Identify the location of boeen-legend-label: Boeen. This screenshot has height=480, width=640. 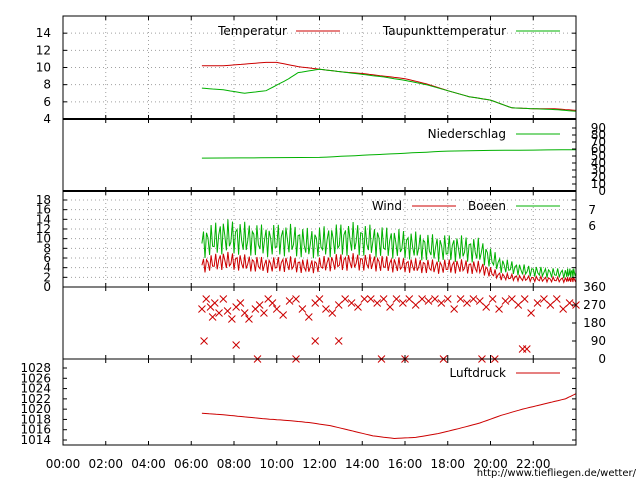
(487, 206).